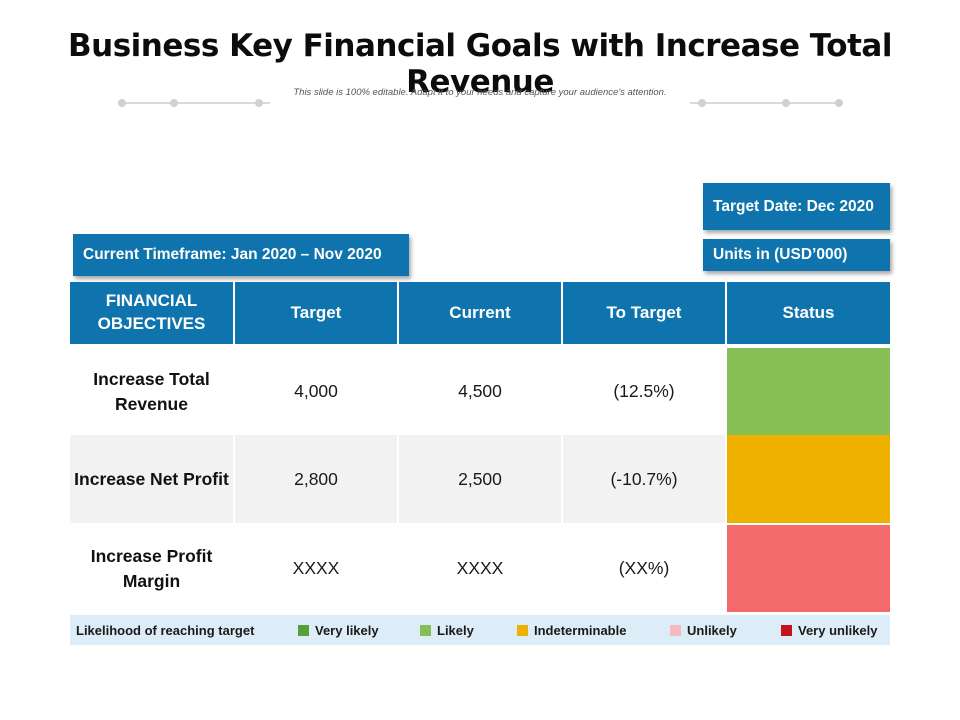 The width and height of the screenshot is (960, 720). Describe the element at coordinates (644, 479) in the screenshot. I see `to-target-cell: (-10.7%)` at that location.